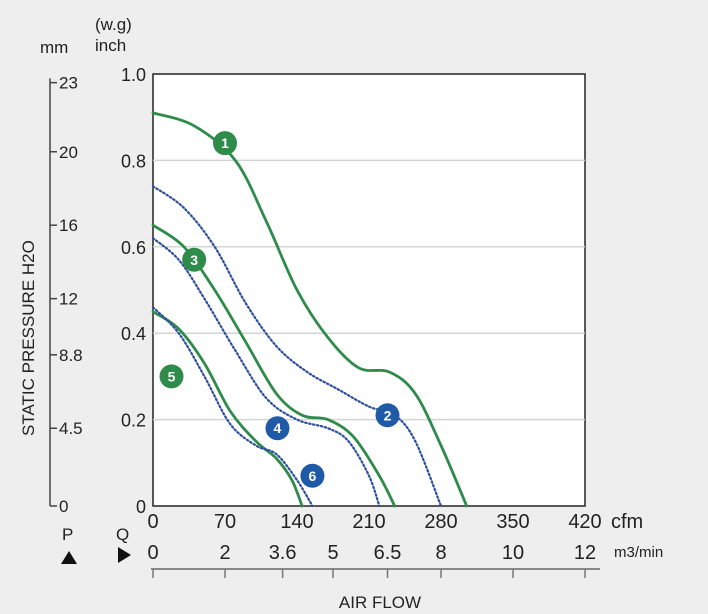  I want to click on y-axis-label: STATIC PRESSURE H2O, so click(28, 338).